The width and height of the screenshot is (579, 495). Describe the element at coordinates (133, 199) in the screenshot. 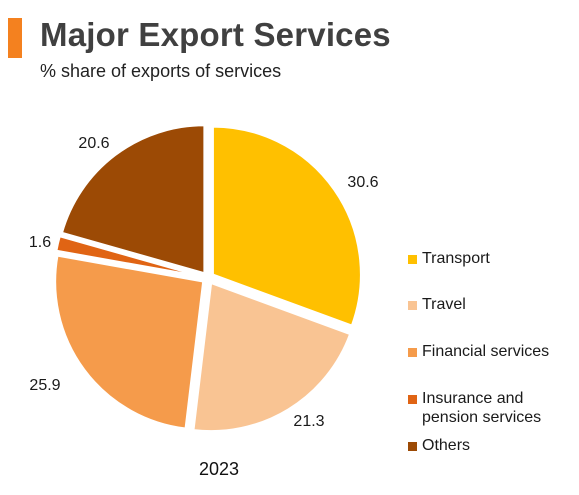

I see `pie-slice-others` at that location.